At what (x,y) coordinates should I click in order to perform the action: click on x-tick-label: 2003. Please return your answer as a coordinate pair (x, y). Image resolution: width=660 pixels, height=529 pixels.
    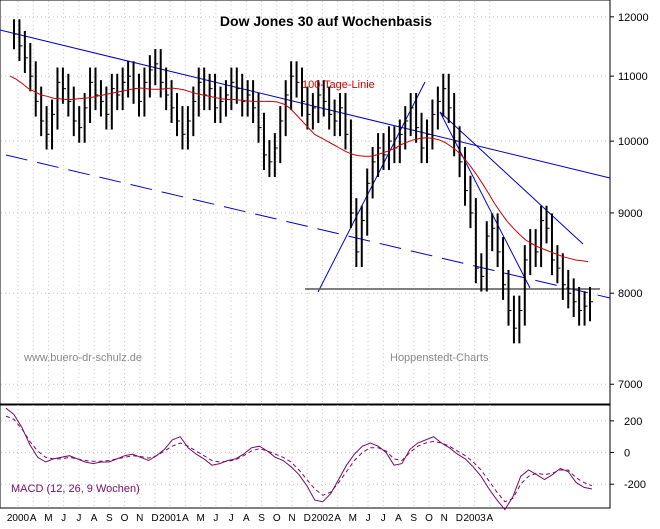
    Looking at the image, I should click on (474, 518).